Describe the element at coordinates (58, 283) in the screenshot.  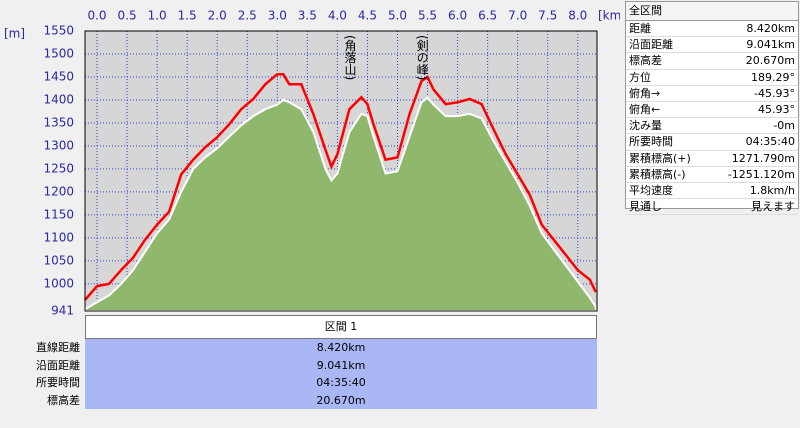
I see `y-tick-label: 1000` at that location.